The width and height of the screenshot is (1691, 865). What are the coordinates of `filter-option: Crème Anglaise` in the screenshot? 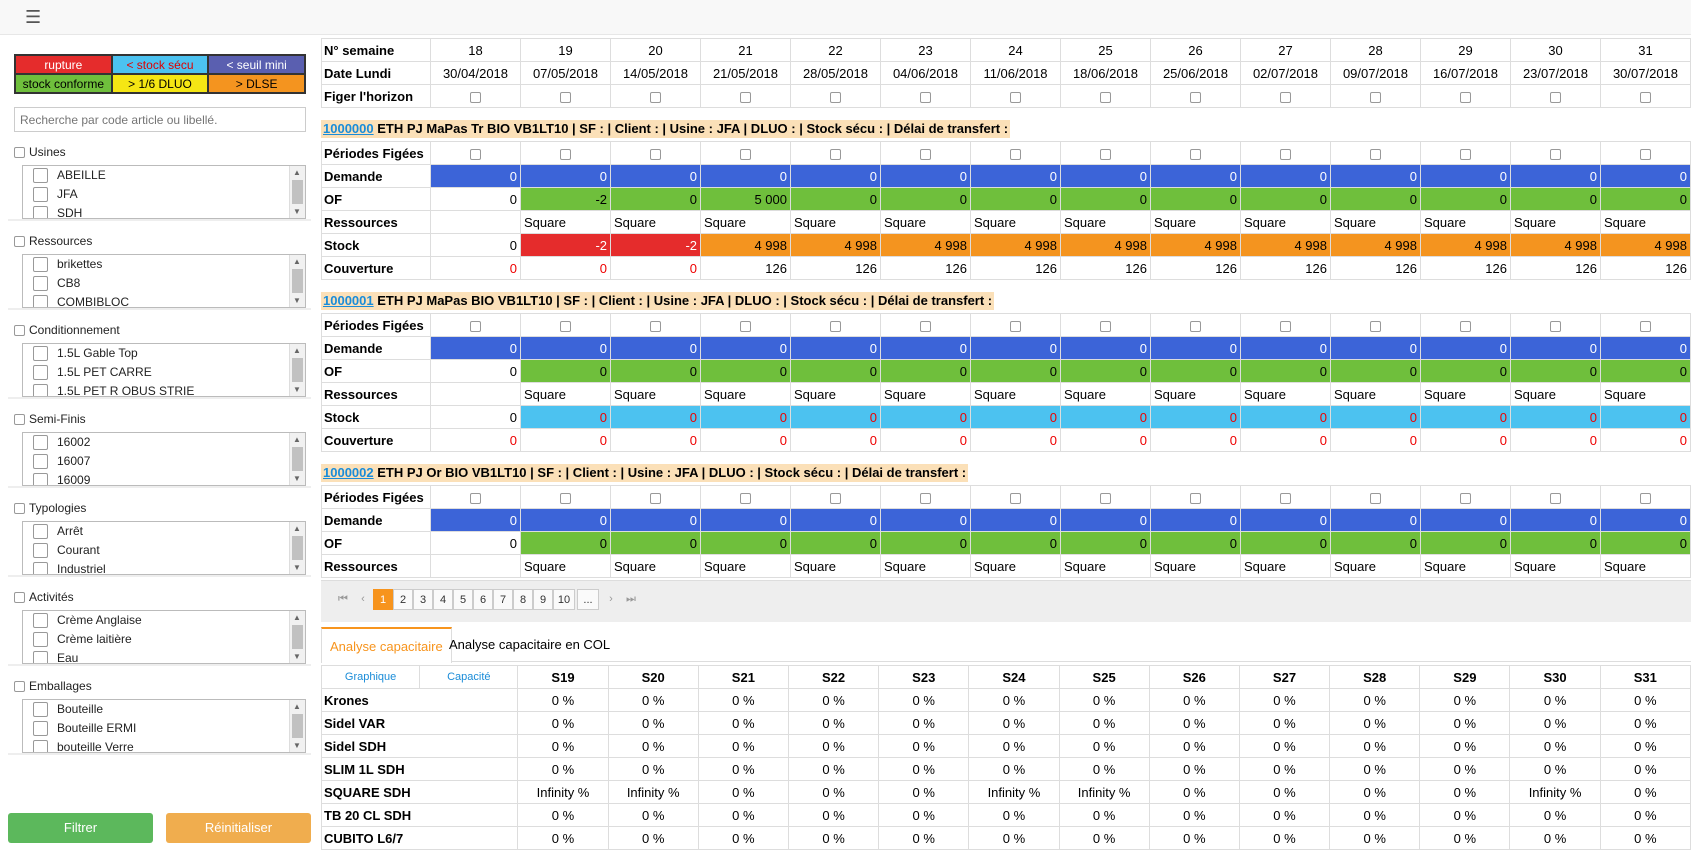 It's located at (164, 620).